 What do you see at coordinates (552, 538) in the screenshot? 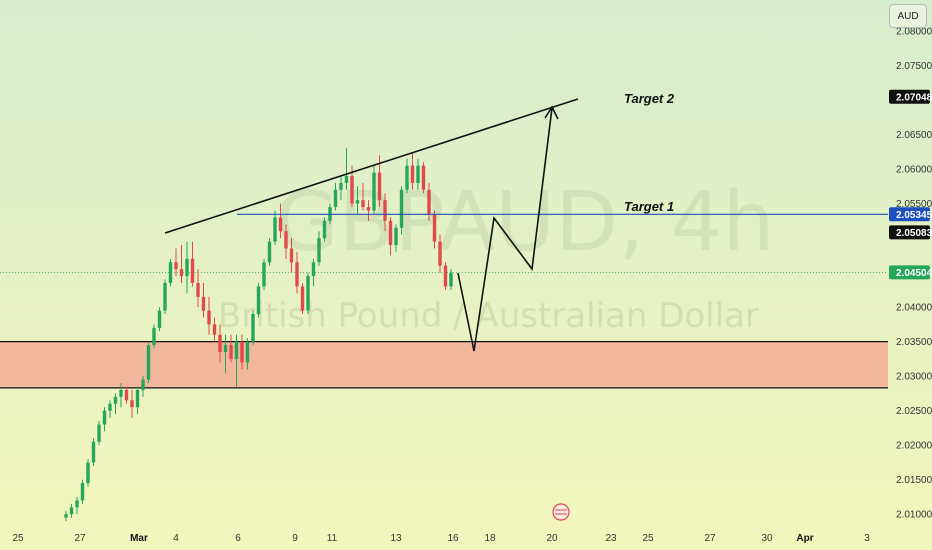
I see `x-tick-label: 20` at bounding box center [552, 538].